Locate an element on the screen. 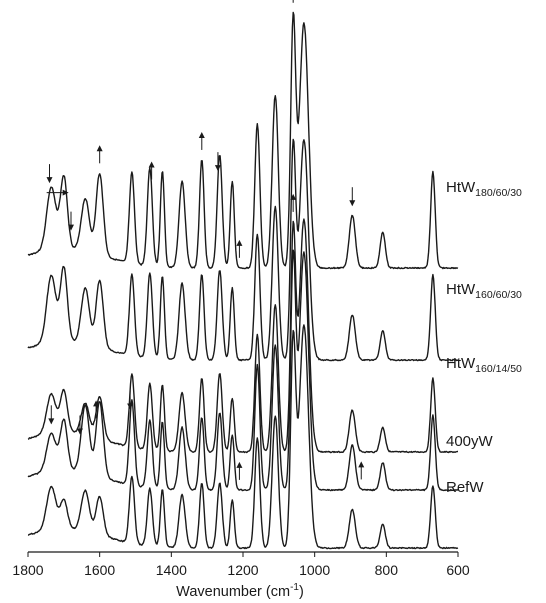  x-tick-label-1200: 1200 is located at coordinates (242, 570).